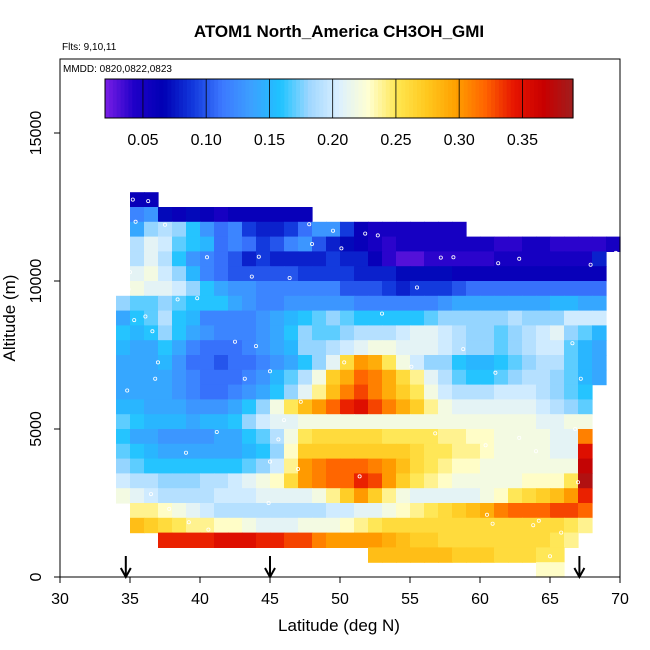 The height and width of the screenshot is (650, 650). What do you see at coordinates (410, 599) in the screenshot?
I see `x-tick-label: 55` at bounding box center [410, 599].